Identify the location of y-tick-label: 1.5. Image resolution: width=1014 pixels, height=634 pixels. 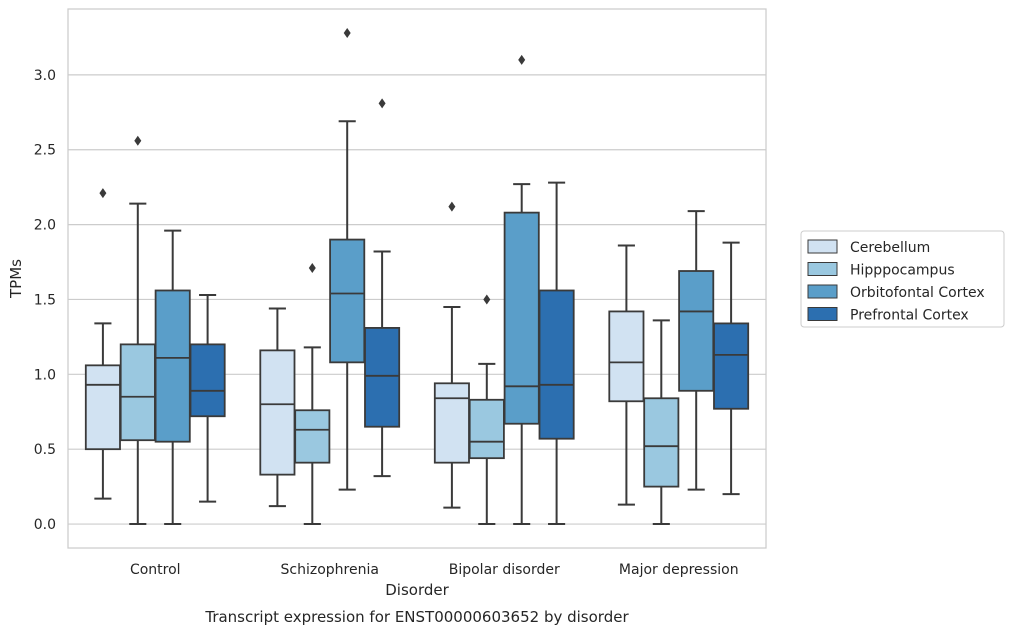
(45, 300).